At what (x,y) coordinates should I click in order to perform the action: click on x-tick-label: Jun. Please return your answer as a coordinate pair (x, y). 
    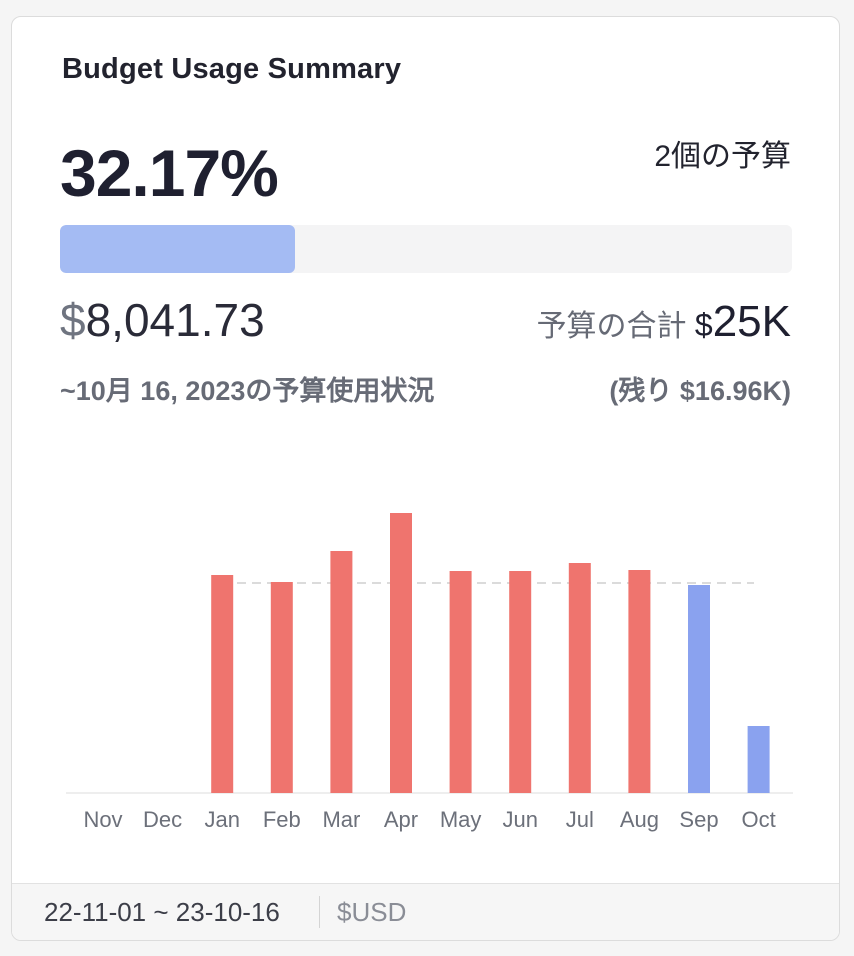
    Looking at the image, I should click on (519, 819).